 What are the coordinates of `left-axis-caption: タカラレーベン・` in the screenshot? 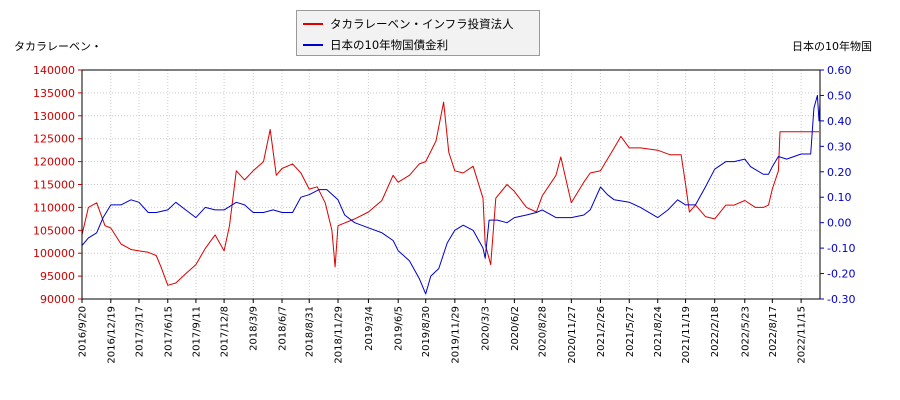 It's located at (58, 46).